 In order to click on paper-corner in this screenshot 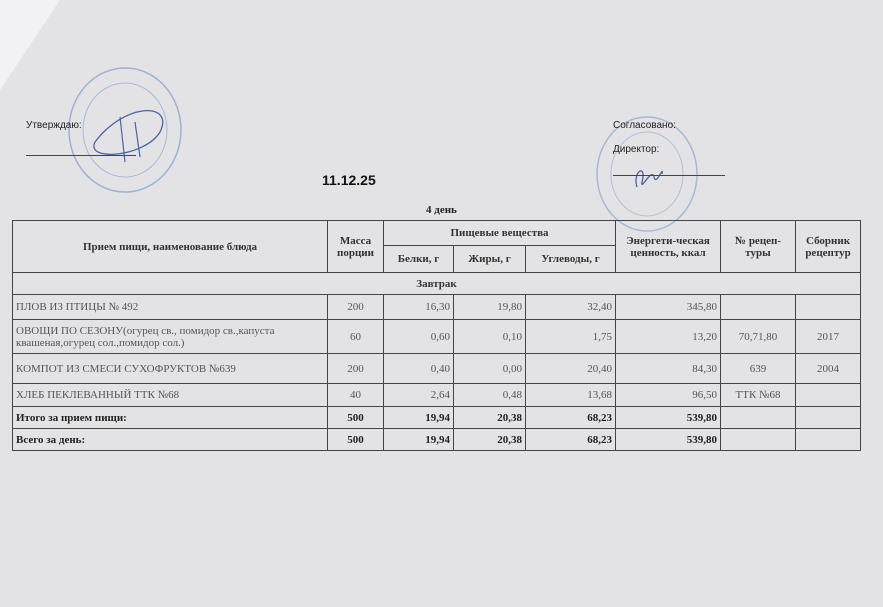, I will do `click(30, 45)`.